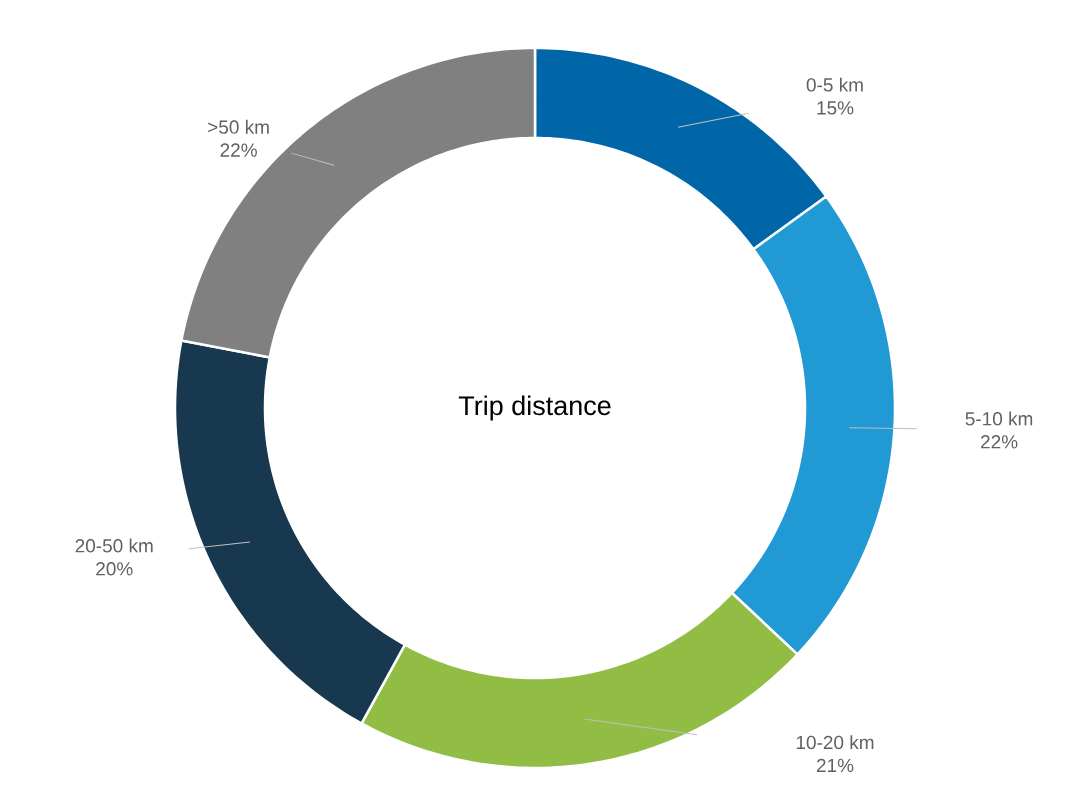 The height and width of the screenshot is (798, 1084). Describe the element at coordinates (114, 545) in the screenshot. I see `slice-label: 20-50 km` at that location.